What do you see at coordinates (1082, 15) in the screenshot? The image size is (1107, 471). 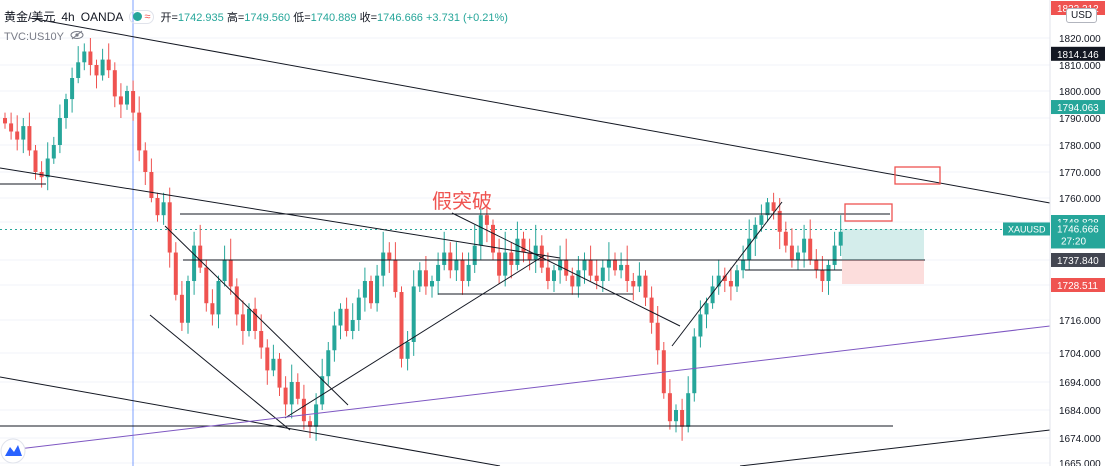 I see `currency-button: USD` at bounding box center [1082, 15].